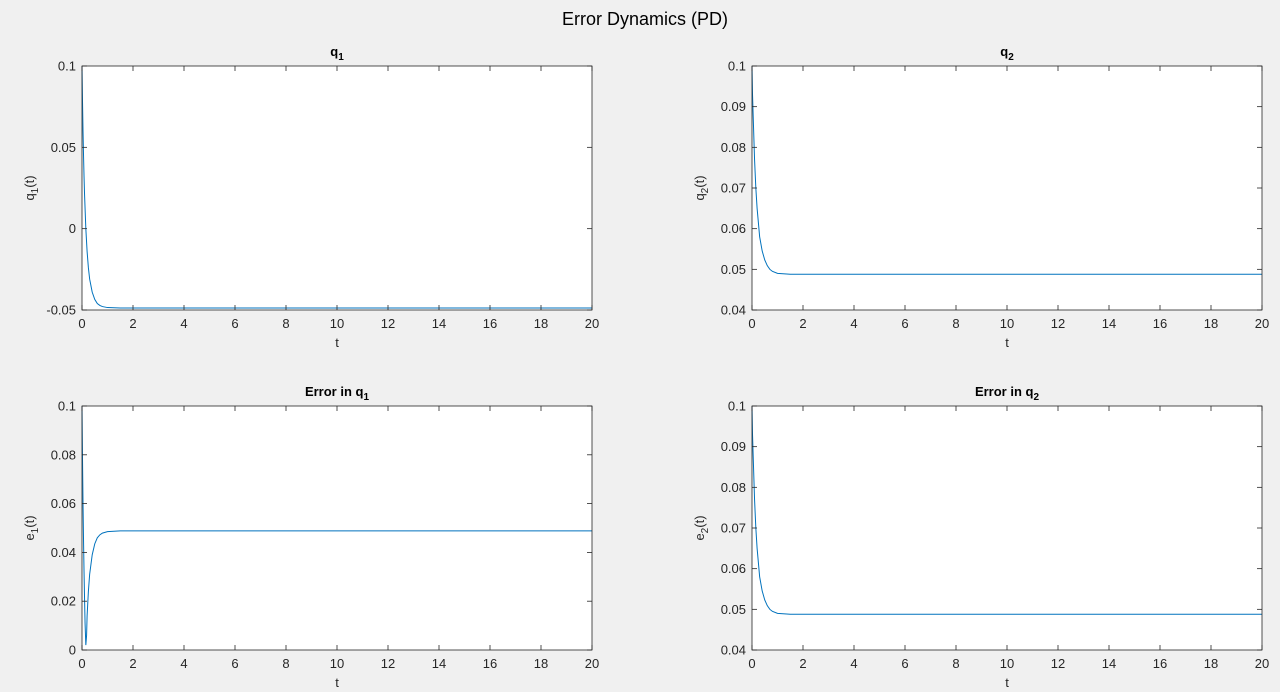 The height and width of the screenshot is (692, 1280). I want to click on y-axis-label: q1(t), so click(31, 187).